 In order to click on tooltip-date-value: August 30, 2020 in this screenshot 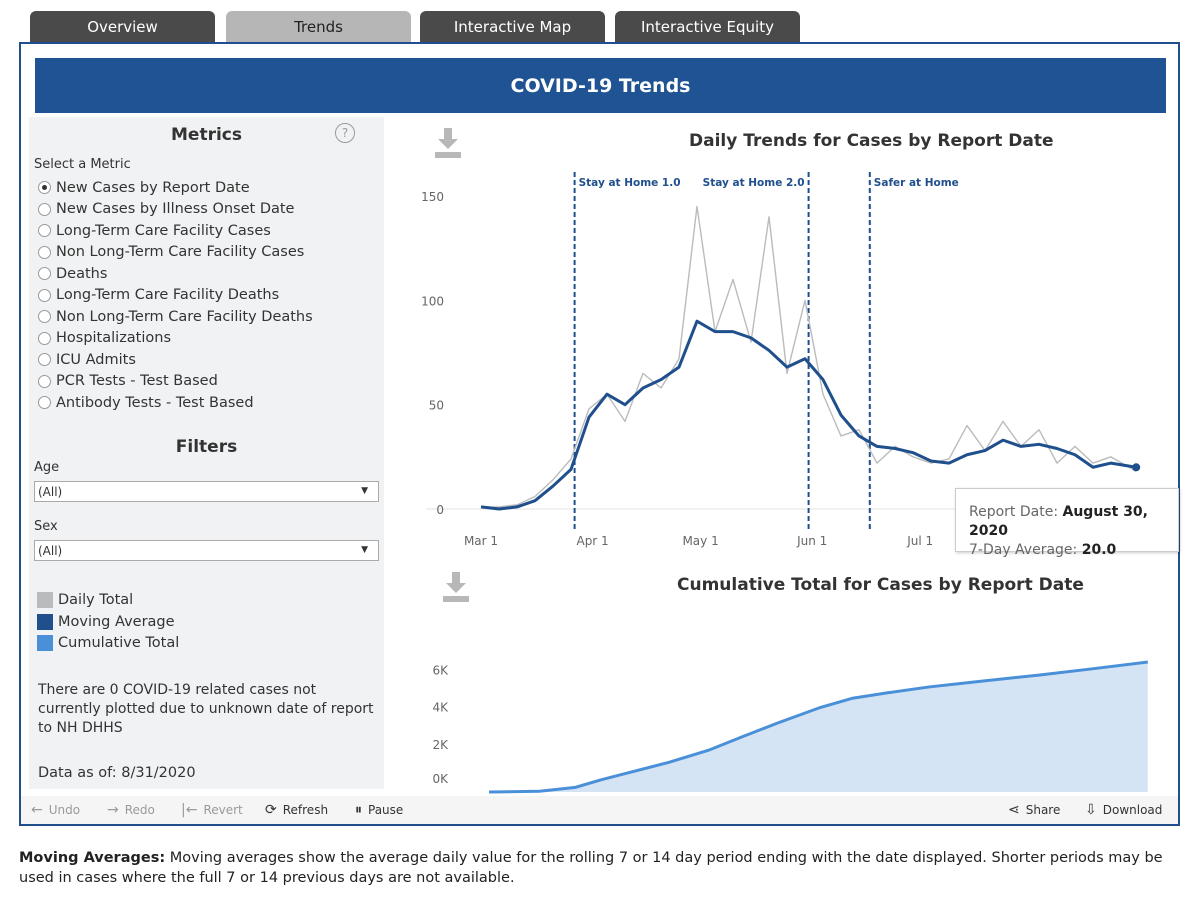, I will do `click(1058, 521)`.